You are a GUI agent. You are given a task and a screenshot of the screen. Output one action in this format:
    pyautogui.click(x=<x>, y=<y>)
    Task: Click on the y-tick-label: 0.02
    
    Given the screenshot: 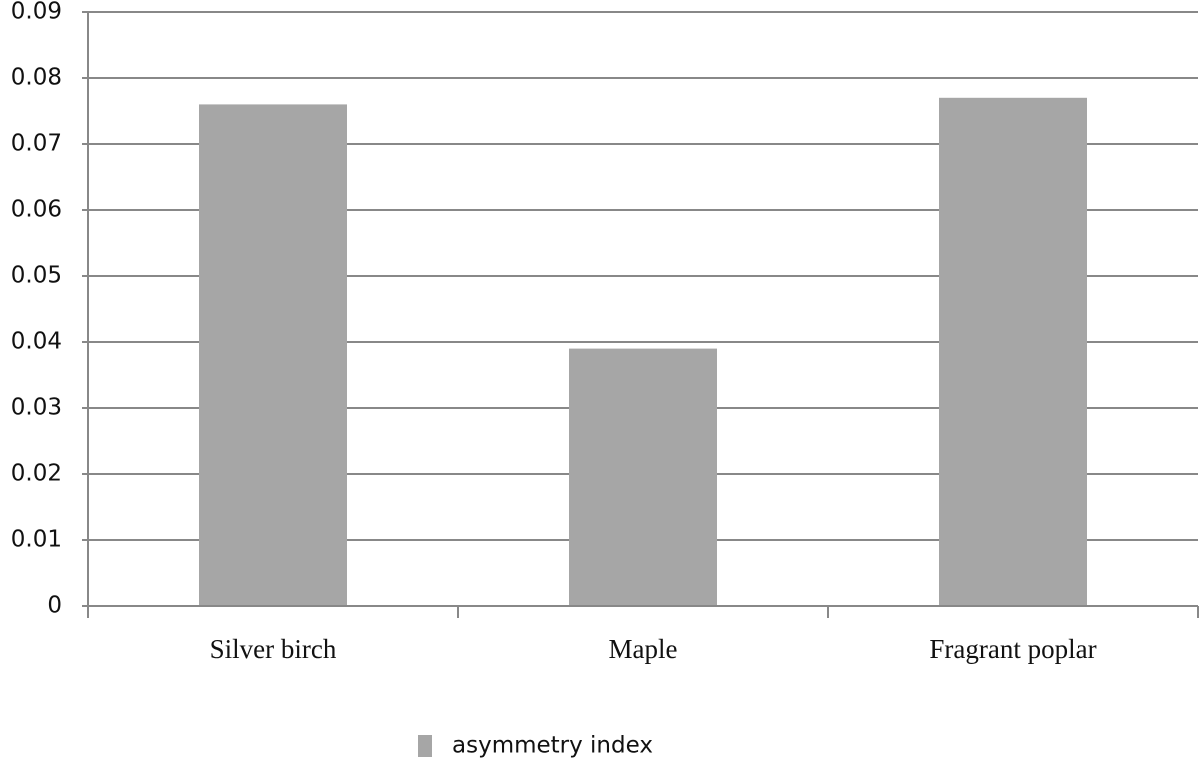 What is the action you would take?
    pyautogui.click(x=36, y=474)
    